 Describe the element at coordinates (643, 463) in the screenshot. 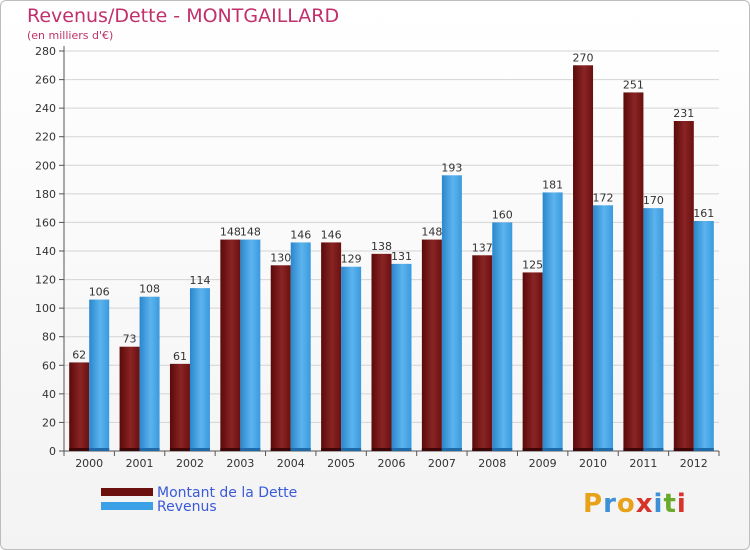

I see `x-tick-label: 2011` at that location.